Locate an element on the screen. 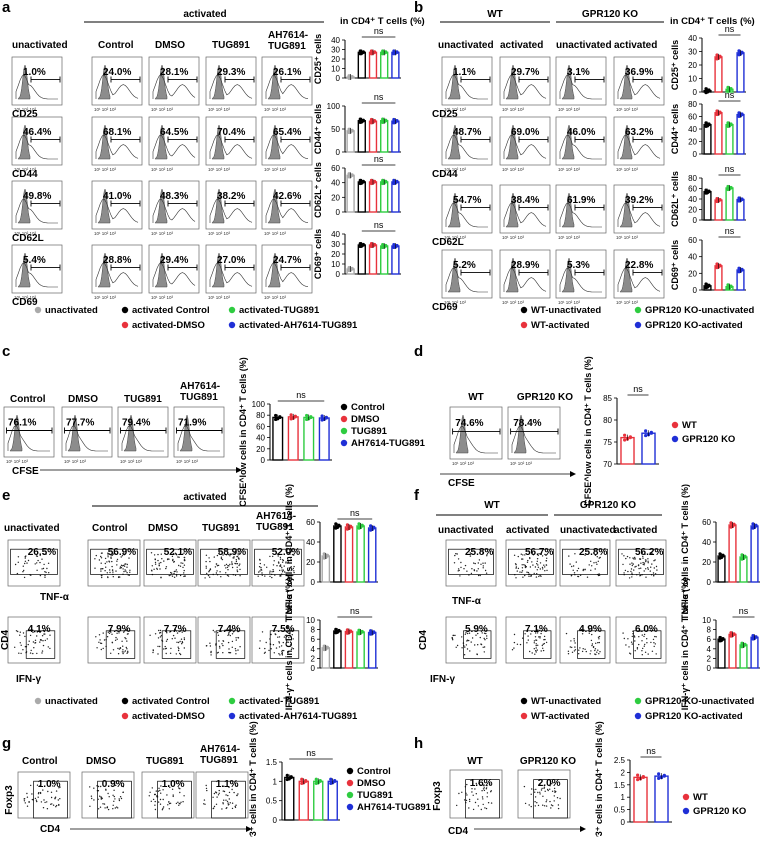 This screenshot has height=842, width=766. column-header: WT is located at coordinates (475, 761).